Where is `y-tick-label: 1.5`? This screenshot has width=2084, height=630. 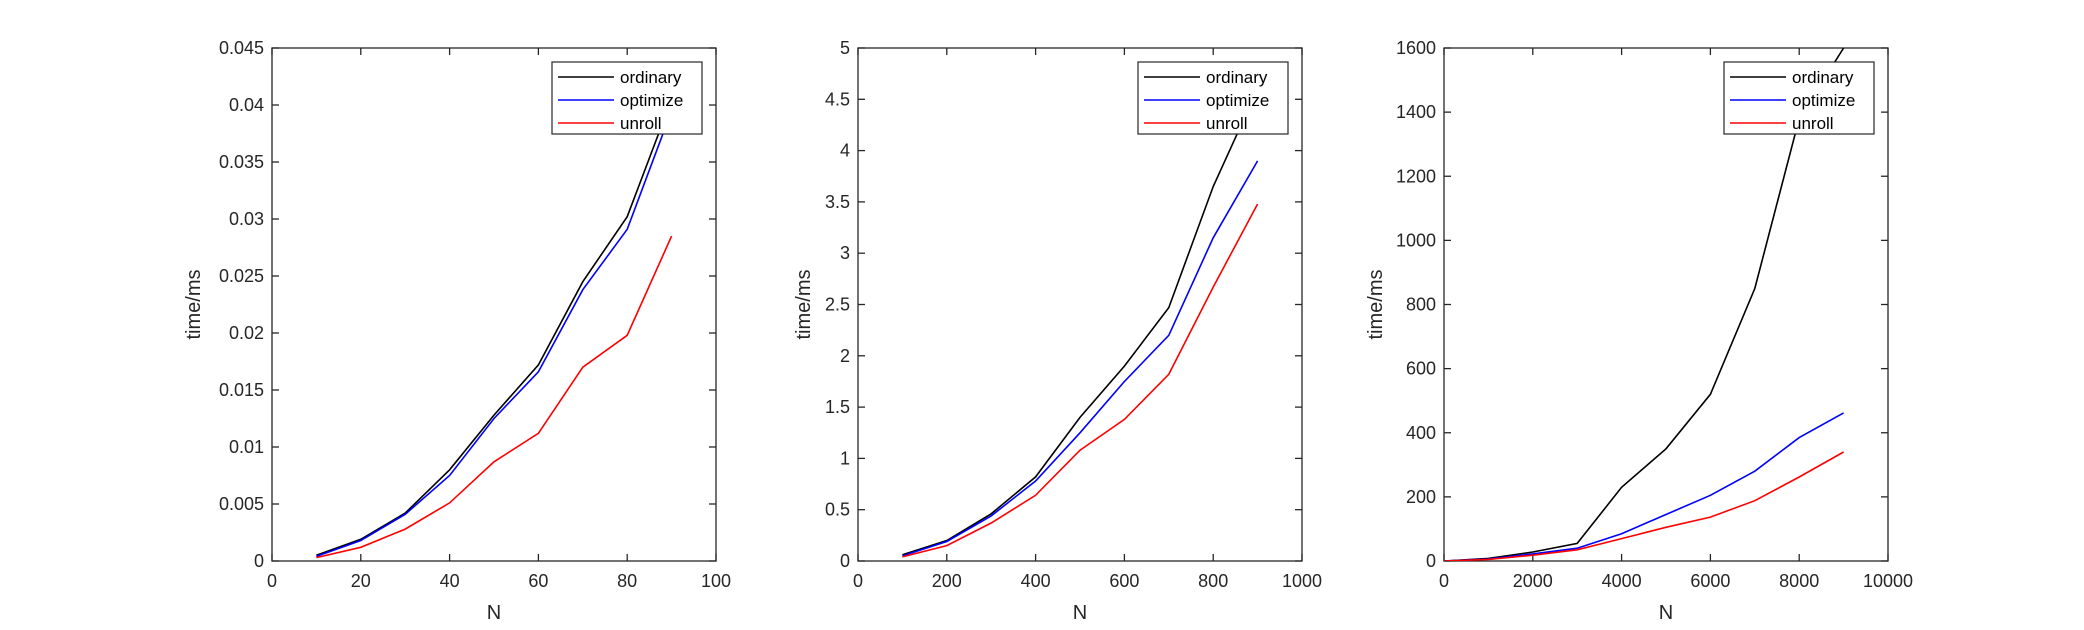
y-tick-label: 1.5 is located at coordinates (837, 407).